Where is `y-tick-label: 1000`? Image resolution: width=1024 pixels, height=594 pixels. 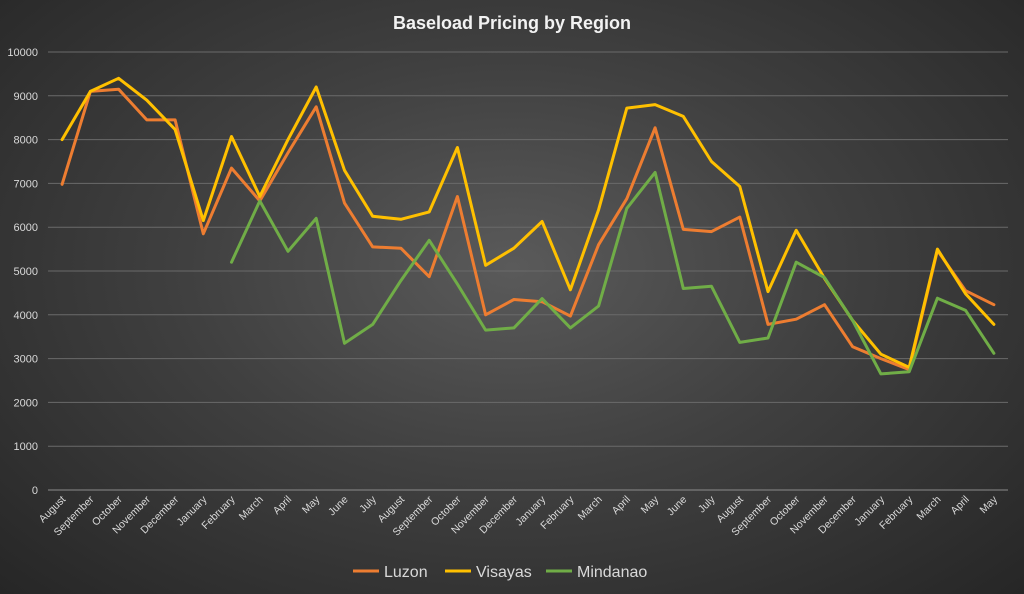
y-tick-label: 1000 is located at coordinates (26, 447).